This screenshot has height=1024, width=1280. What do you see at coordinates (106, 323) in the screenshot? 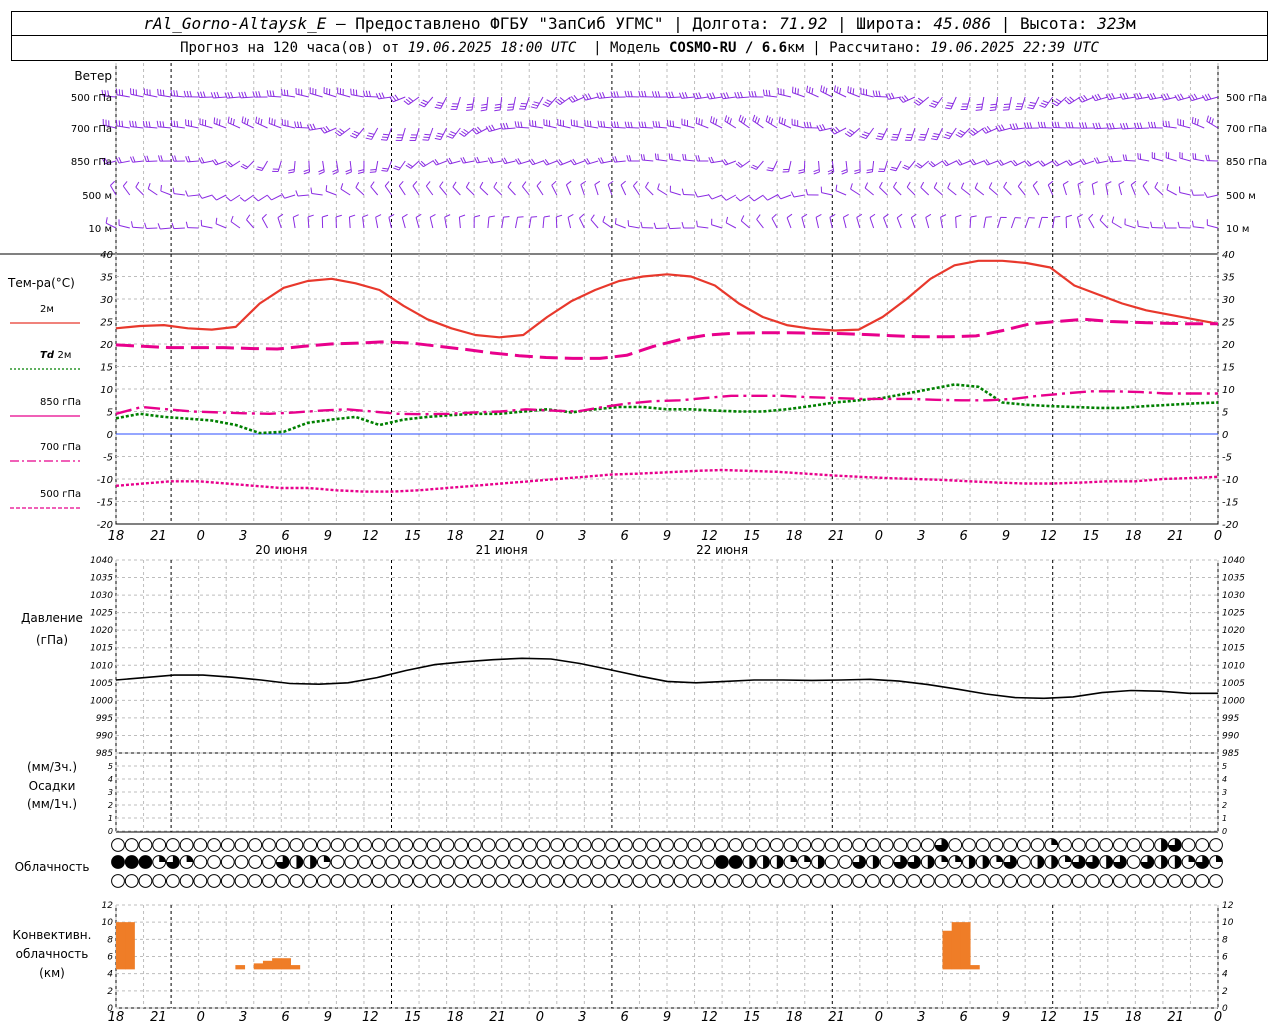
I see `temp-tick-left: 25` at bounding box center [106, 323].